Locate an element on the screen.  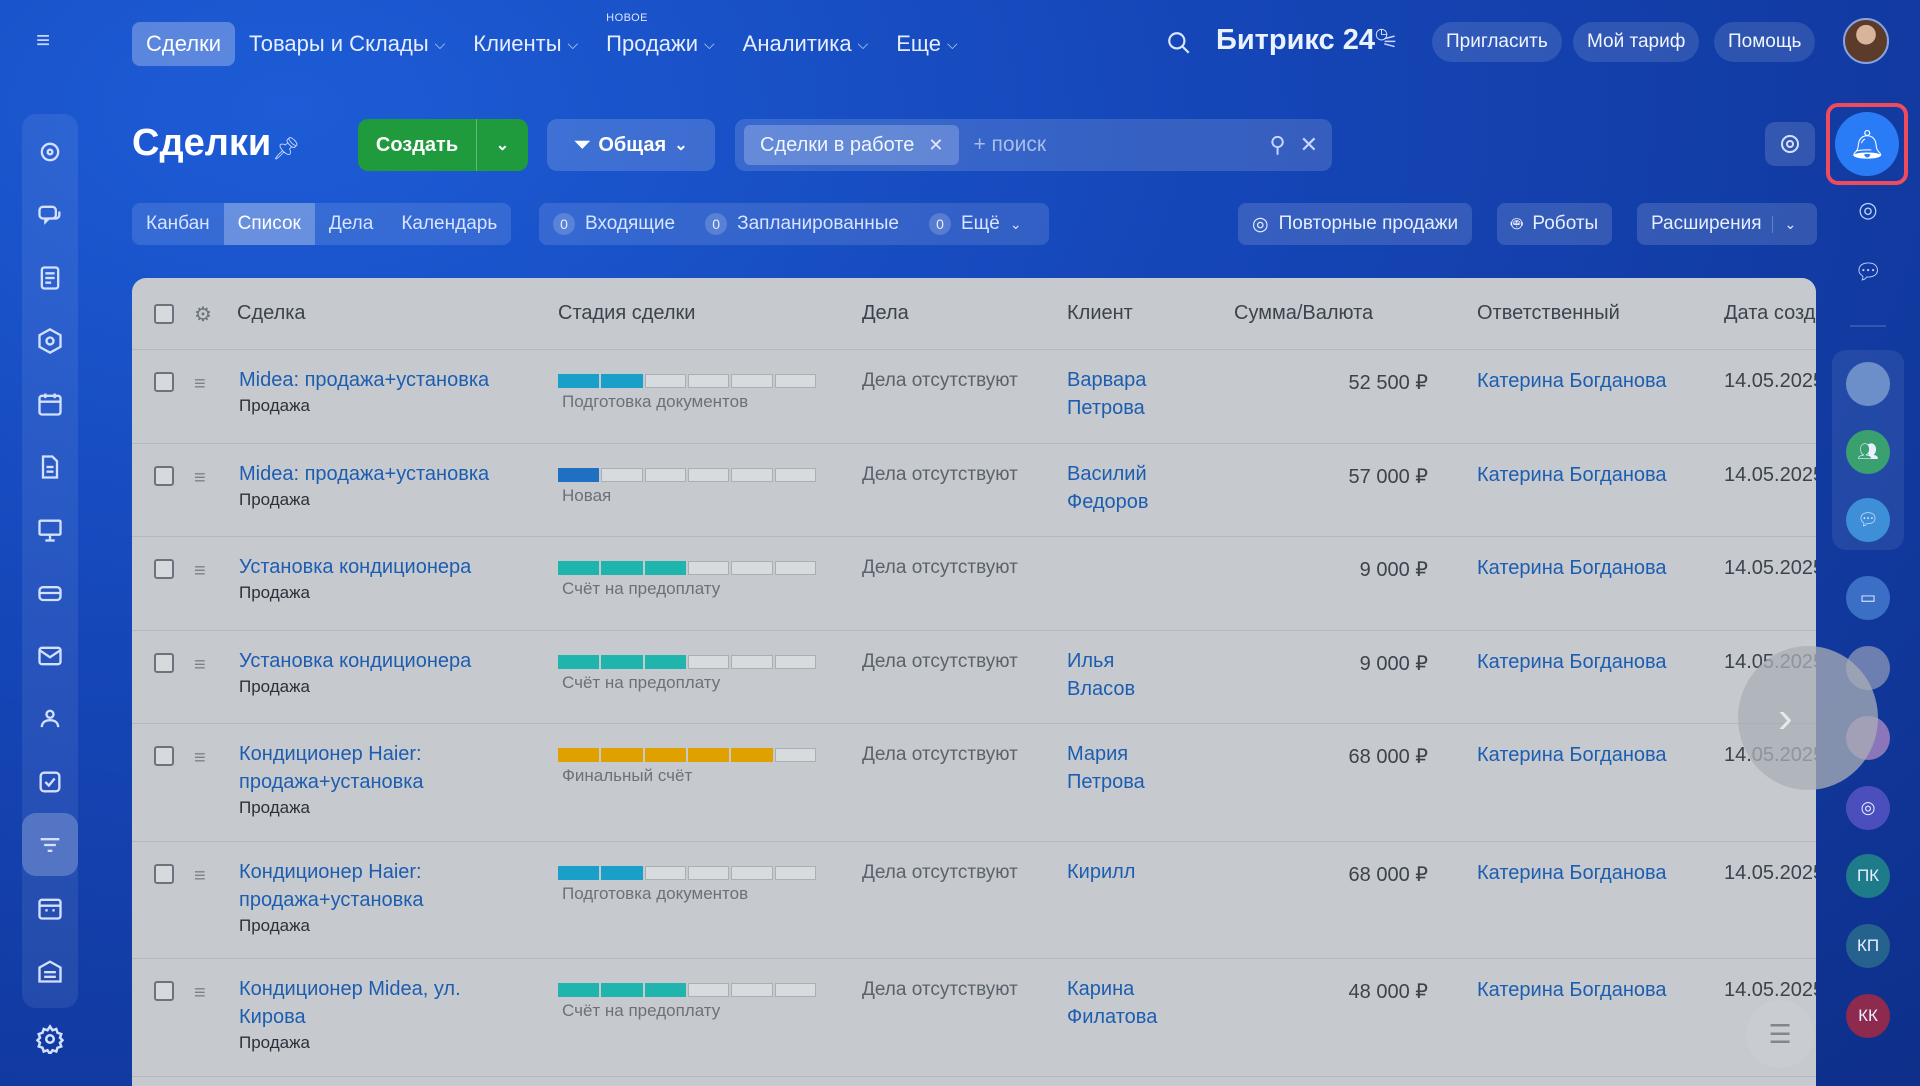
counter-more: 0 Ещё ⌄ is located at coordinates (975, 224).